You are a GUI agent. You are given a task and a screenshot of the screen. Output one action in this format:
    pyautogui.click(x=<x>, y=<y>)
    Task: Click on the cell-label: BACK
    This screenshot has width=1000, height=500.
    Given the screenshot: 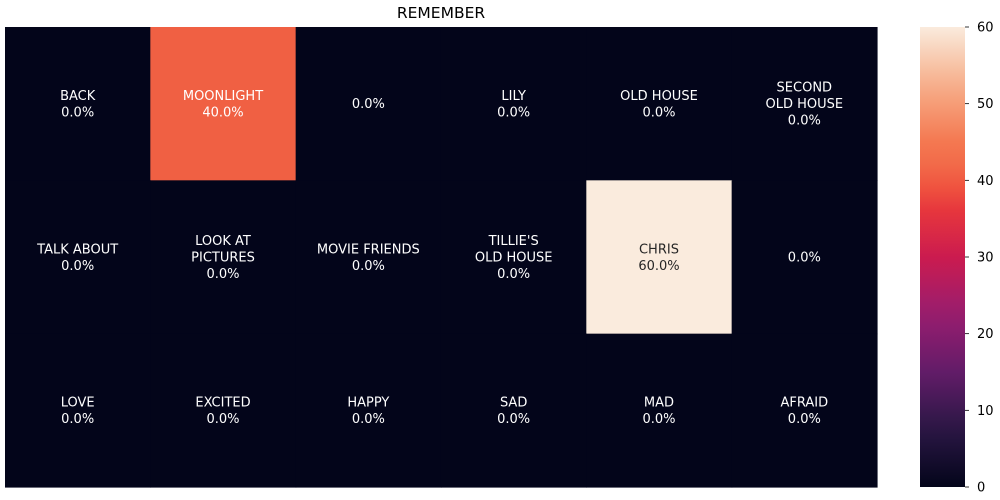 What is the action you would take?
    pyautogui.click(x=78, y=96)
    